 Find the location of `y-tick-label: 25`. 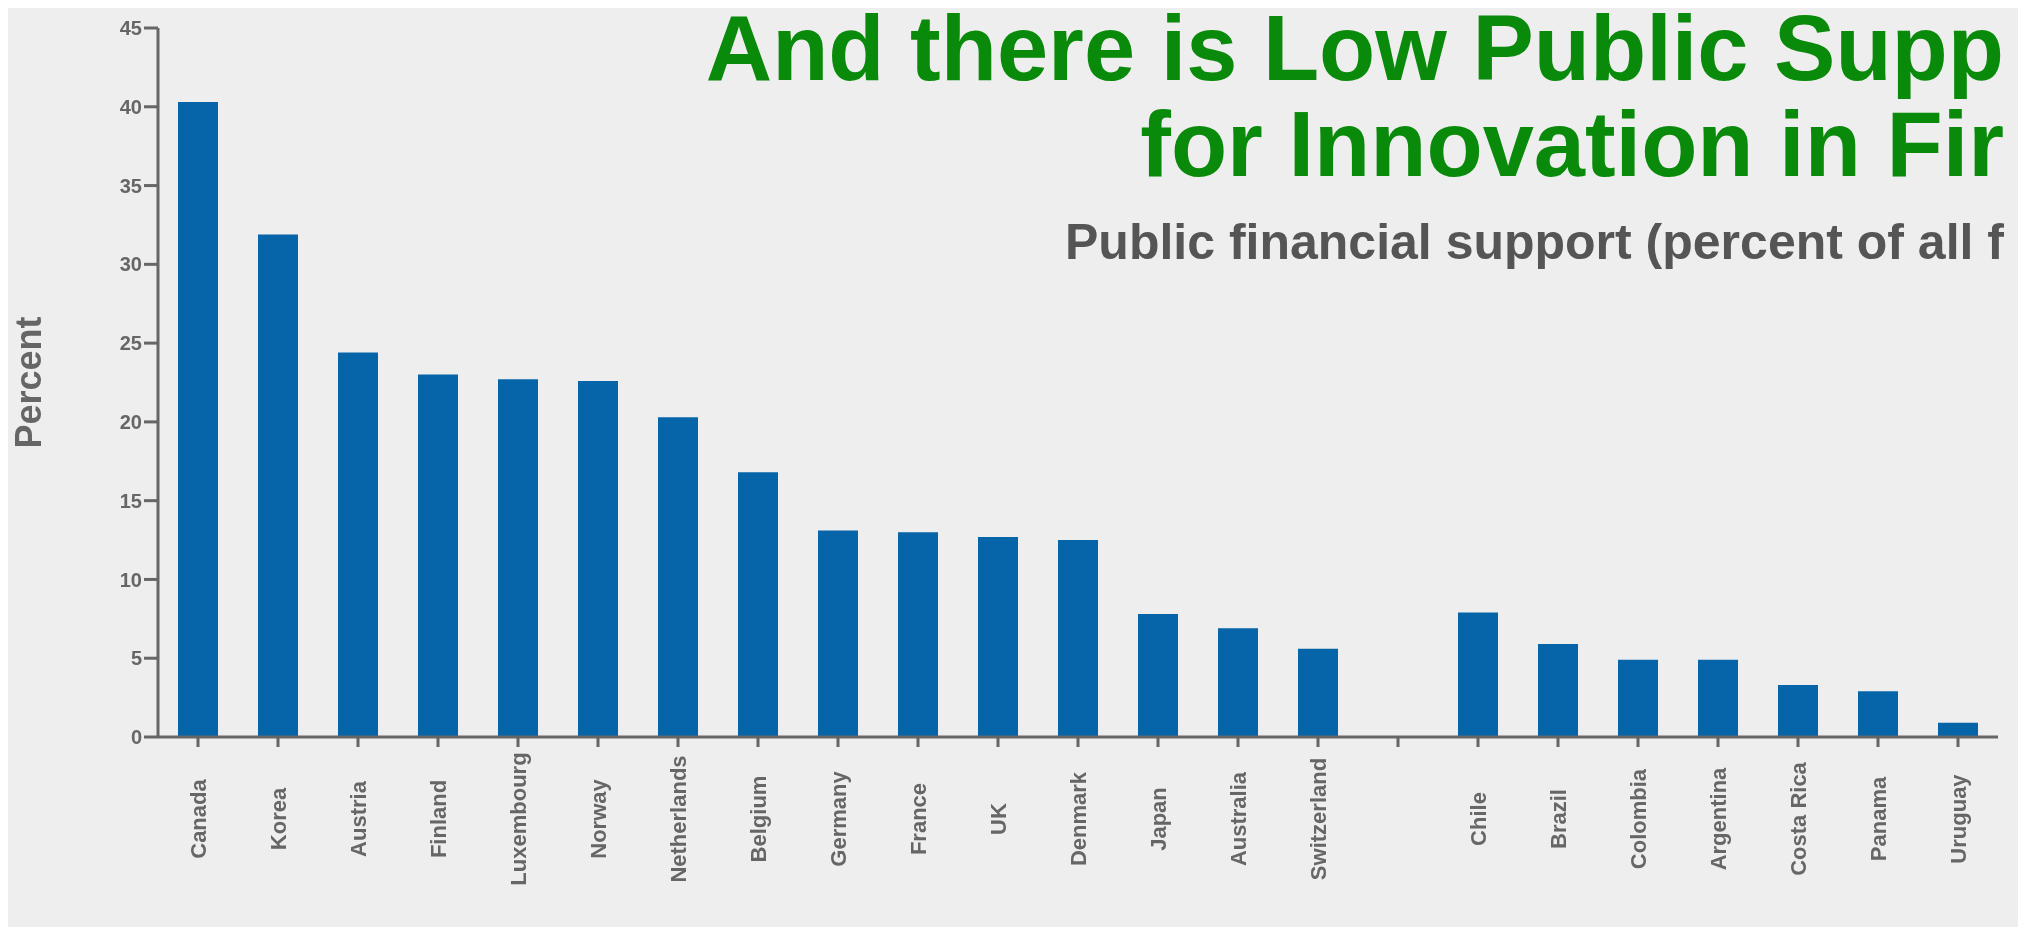

y-tick-label: 25 is located at coordinates (130, 343).